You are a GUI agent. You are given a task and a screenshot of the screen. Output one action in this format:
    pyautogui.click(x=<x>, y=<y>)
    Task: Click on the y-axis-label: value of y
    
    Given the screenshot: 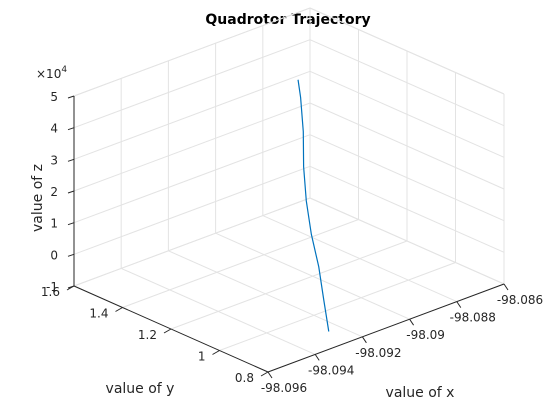 What is the action you would take?
    pyautogui.click(x=140, y=389)
    